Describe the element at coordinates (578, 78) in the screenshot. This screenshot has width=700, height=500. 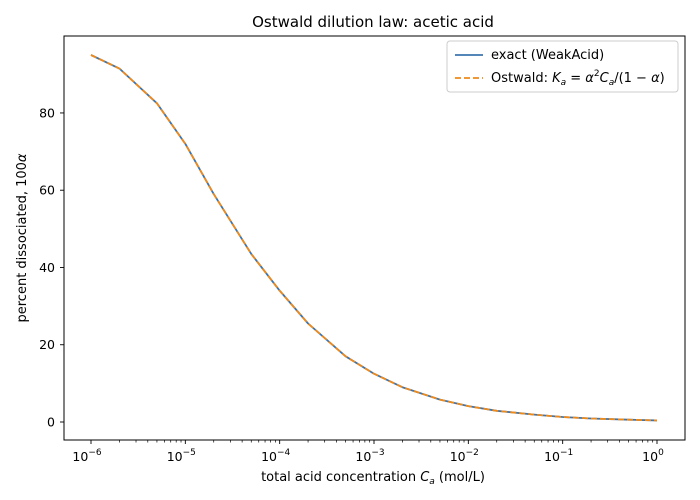
I see `legend-label-ostwald: Ostwald: Ka = α2Ca/(1 − α)` at that location.